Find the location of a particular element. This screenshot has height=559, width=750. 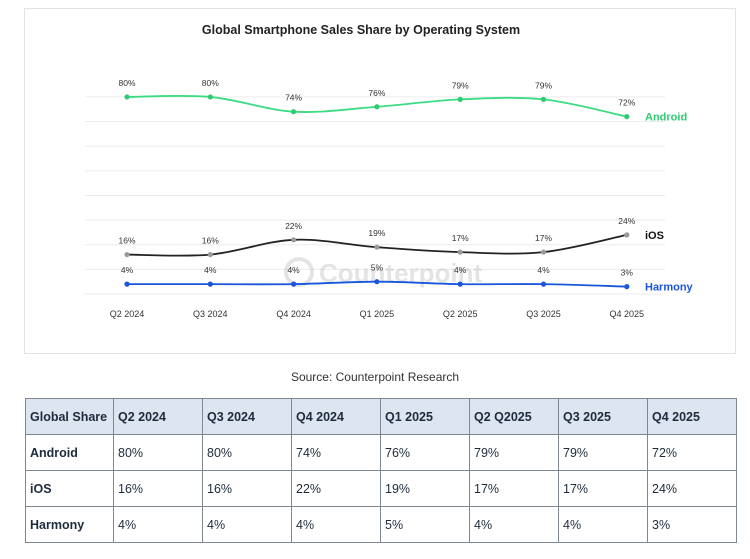

table-cell: 24% is located at coordinates (692, 488).